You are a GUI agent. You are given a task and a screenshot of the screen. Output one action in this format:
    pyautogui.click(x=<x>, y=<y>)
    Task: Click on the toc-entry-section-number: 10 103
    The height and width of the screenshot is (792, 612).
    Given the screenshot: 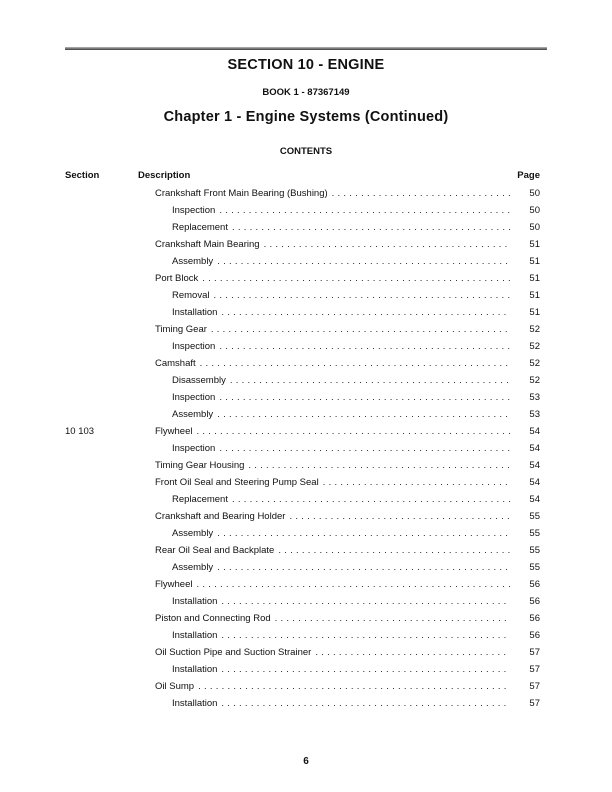 What is the action you would take?
    pyautogui.click(x=80, y=431)
    